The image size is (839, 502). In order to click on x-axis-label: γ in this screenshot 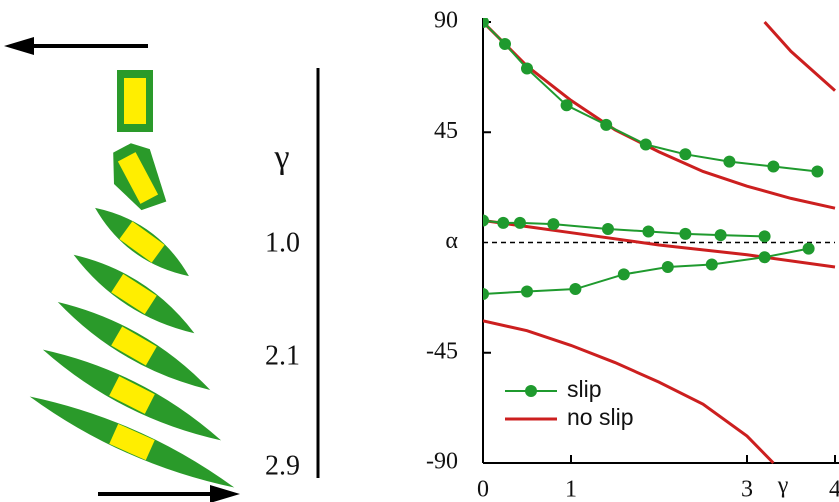, I will do `click(783, 486)`.